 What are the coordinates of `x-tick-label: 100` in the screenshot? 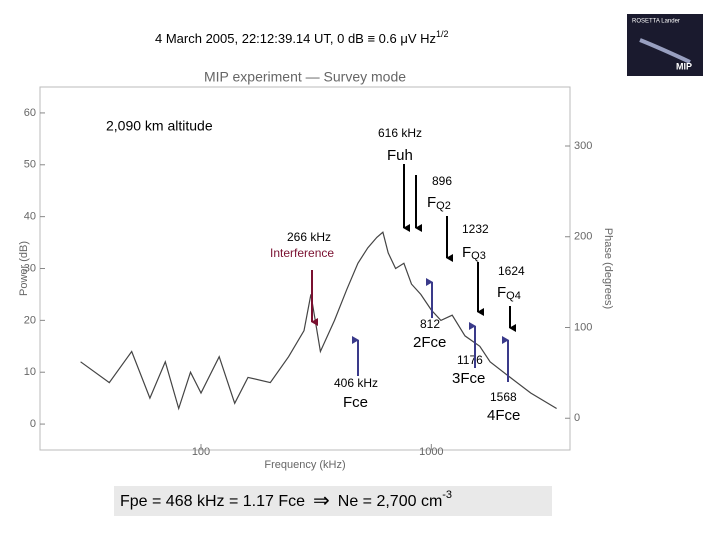 It's located at (201, 452).